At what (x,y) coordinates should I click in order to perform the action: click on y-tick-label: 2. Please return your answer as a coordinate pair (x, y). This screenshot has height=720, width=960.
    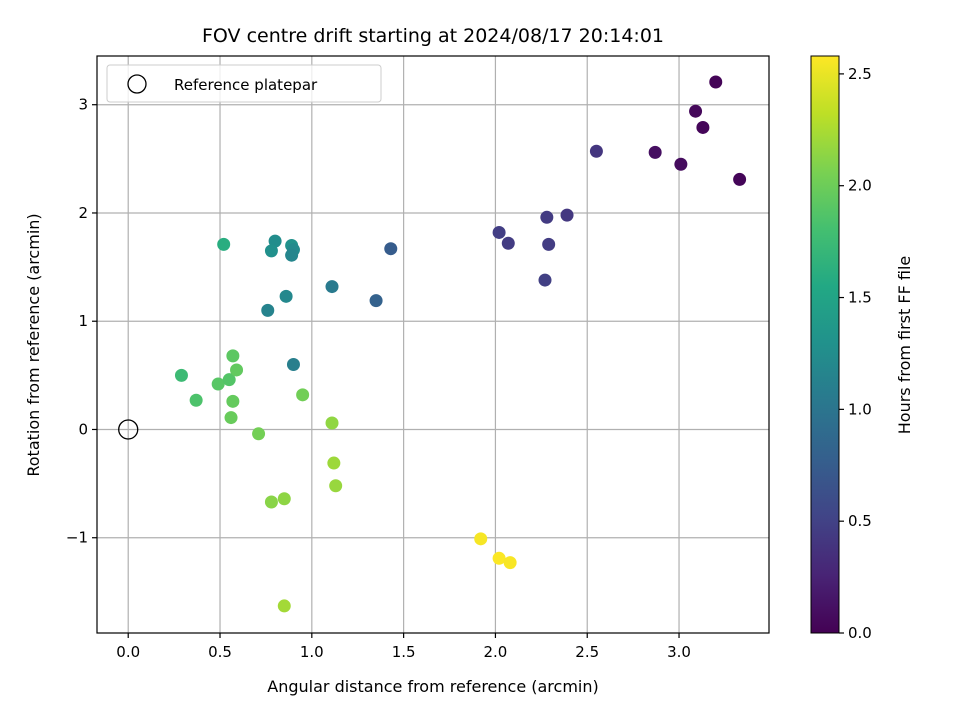
    Looking at the image, I should click on (83, 213).